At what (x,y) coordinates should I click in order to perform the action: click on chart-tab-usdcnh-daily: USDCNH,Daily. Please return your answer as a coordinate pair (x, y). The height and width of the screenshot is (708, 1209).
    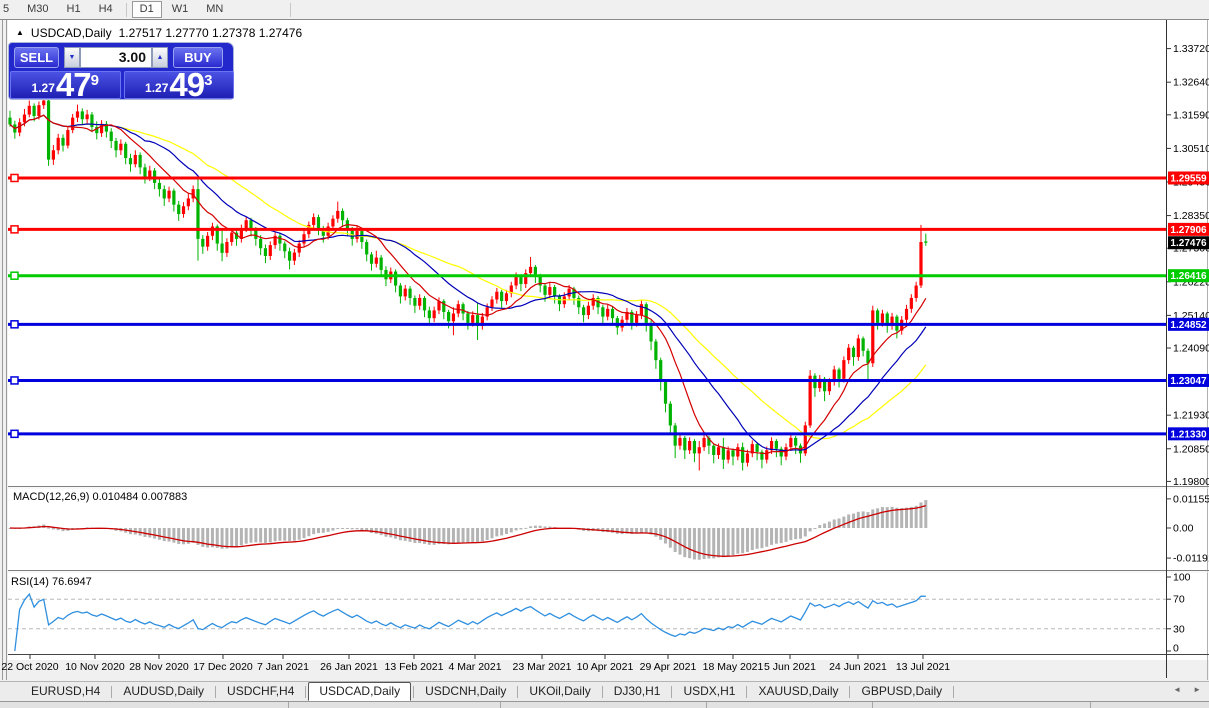
    Looking at the image, I should click on (466, 691).